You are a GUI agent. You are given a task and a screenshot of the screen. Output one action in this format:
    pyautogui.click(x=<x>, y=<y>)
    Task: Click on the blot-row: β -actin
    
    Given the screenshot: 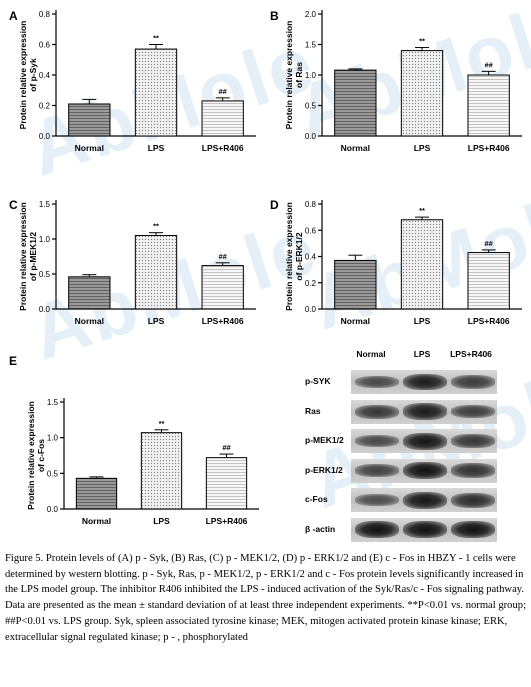 What is the action you would take?
    pyautogui.click(x=402, y=530)
    